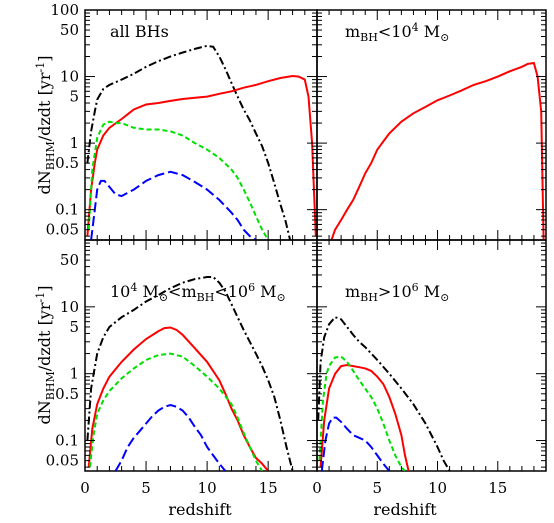 The image size is (554, 523). I want to click on panel-label-small-bh: mBH<104 M⊙, so click(397, 32).